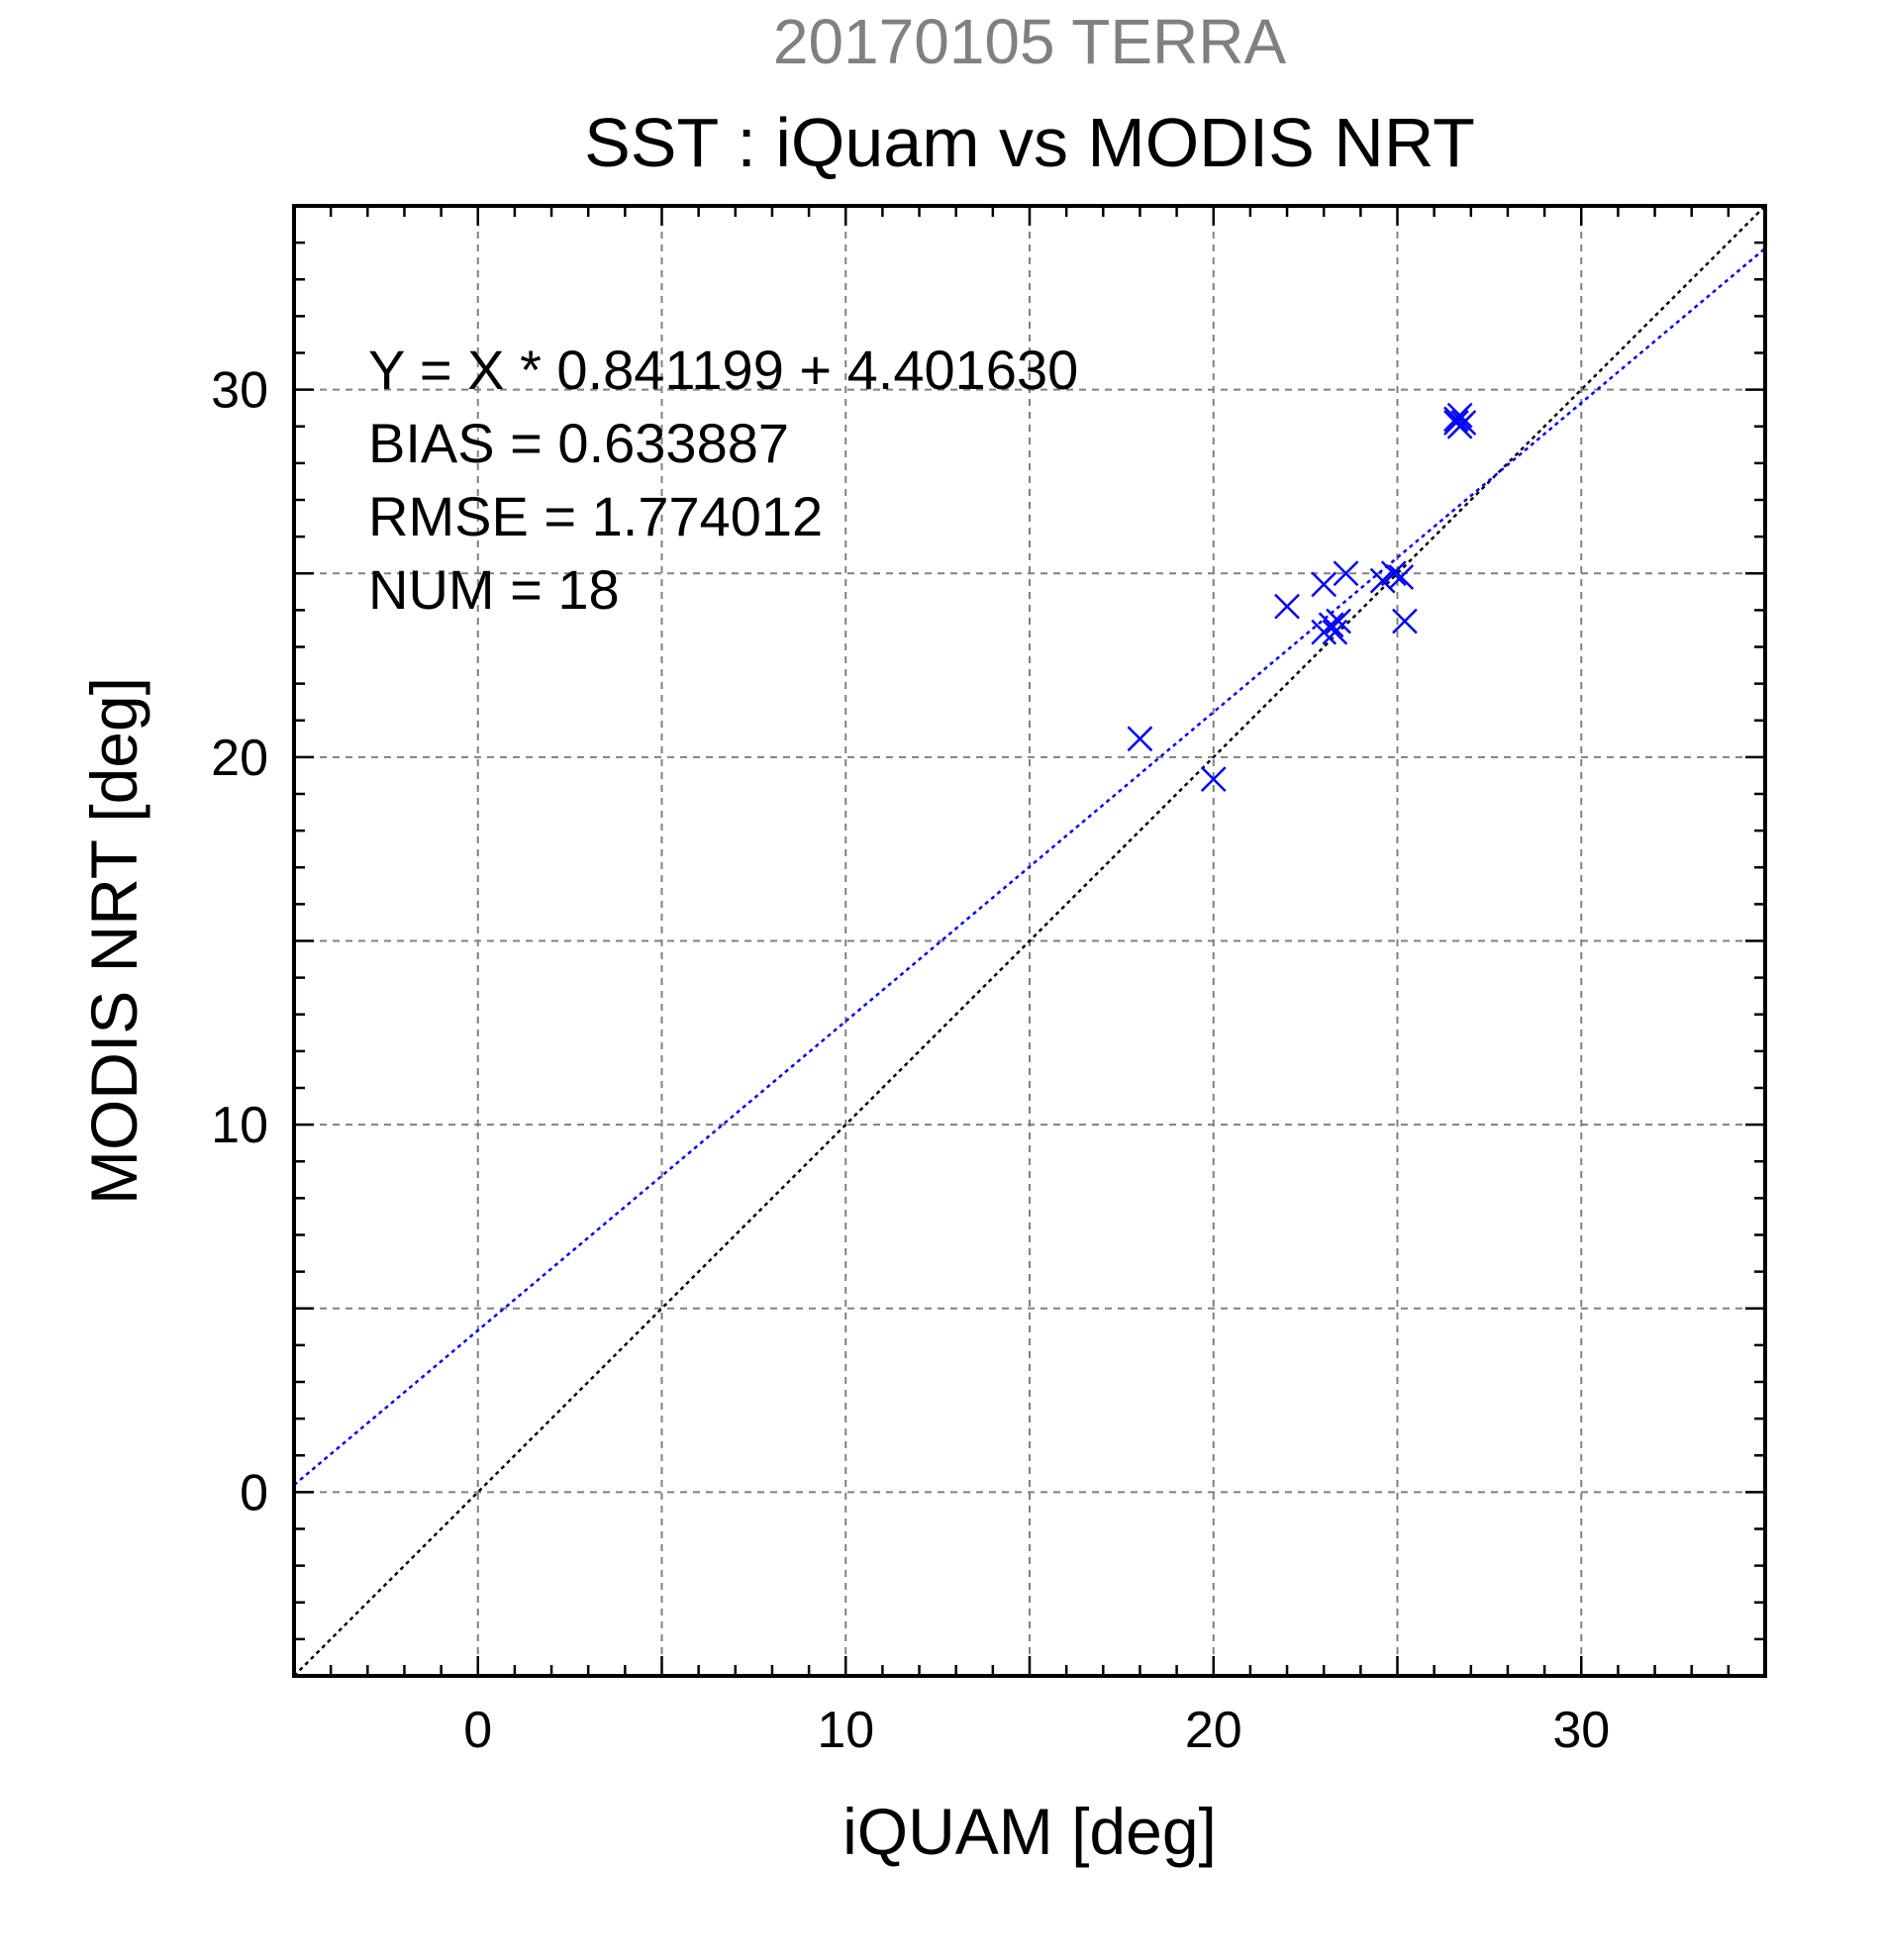 This screenshot has width=1881, height=1960. Describe the element at coordinates (254, 1492) in the screenshot. I see `y-tick-label: 0` at that location.